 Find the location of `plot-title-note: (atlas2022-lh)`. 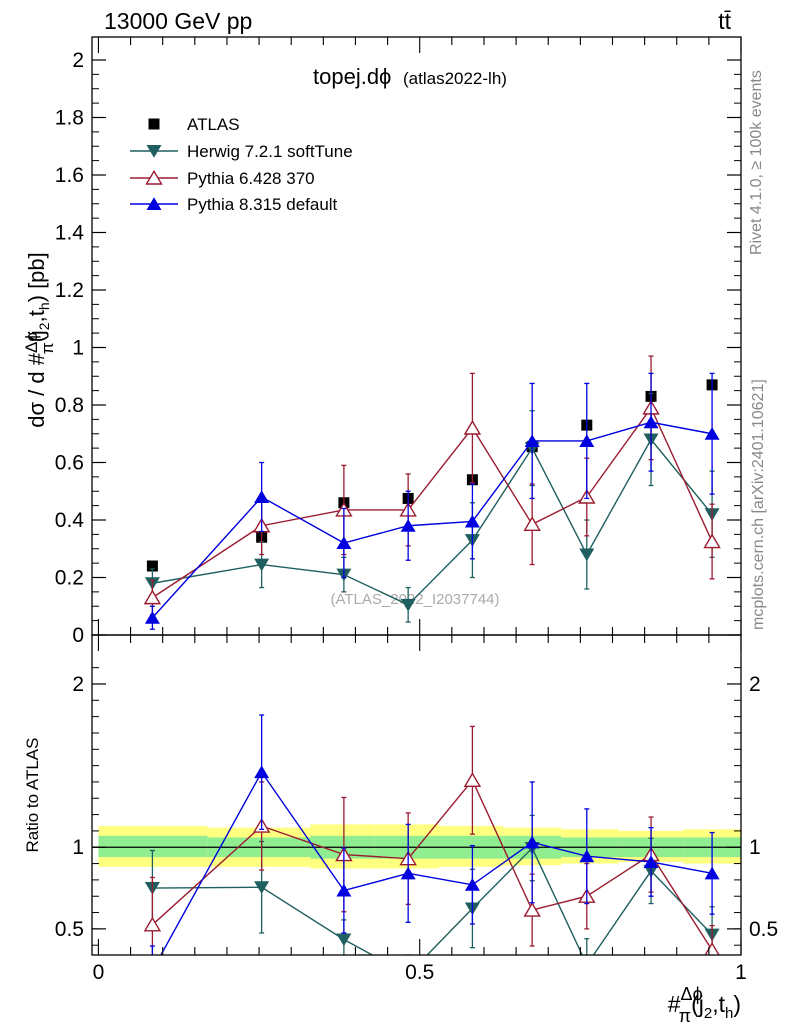

plot-title-note: (atlas2022-lh) is located at coordinates (455, 78).